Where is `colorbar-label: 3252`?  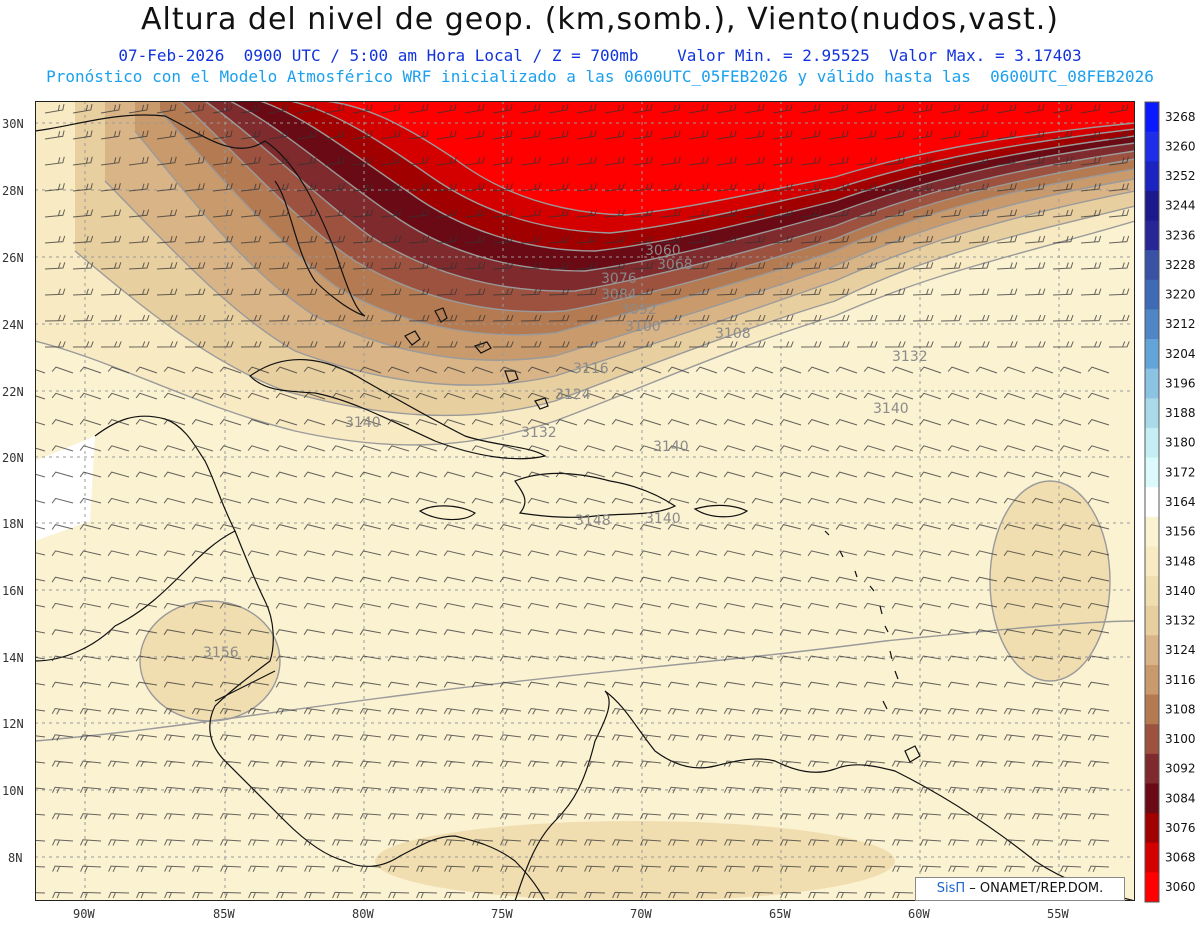
colorbar-label: 3252 is located at coordinates (1180, 176).